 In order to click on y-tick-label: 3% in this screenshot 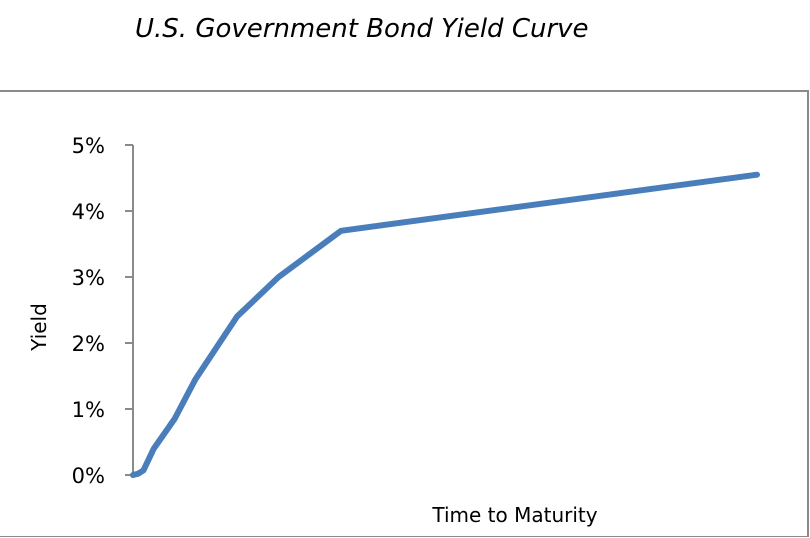, I will do `click(88, 278)`.